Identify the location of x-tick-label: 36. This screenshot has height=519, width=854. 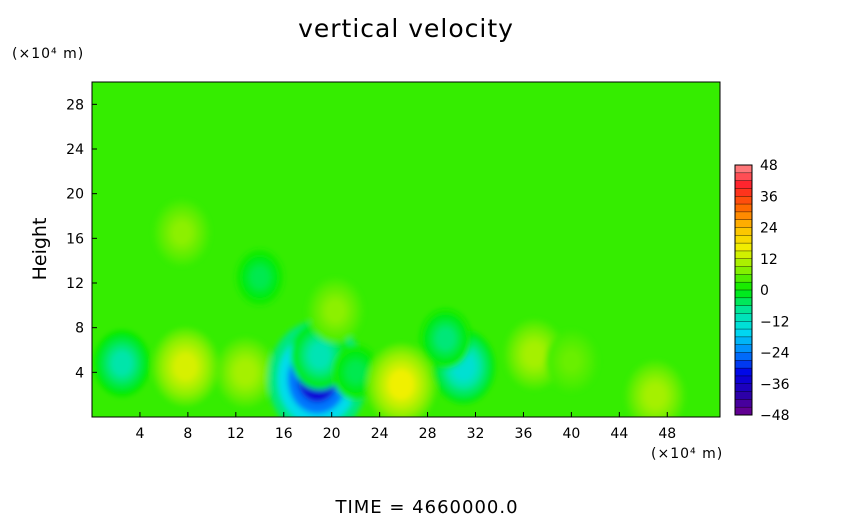
(524, 434).